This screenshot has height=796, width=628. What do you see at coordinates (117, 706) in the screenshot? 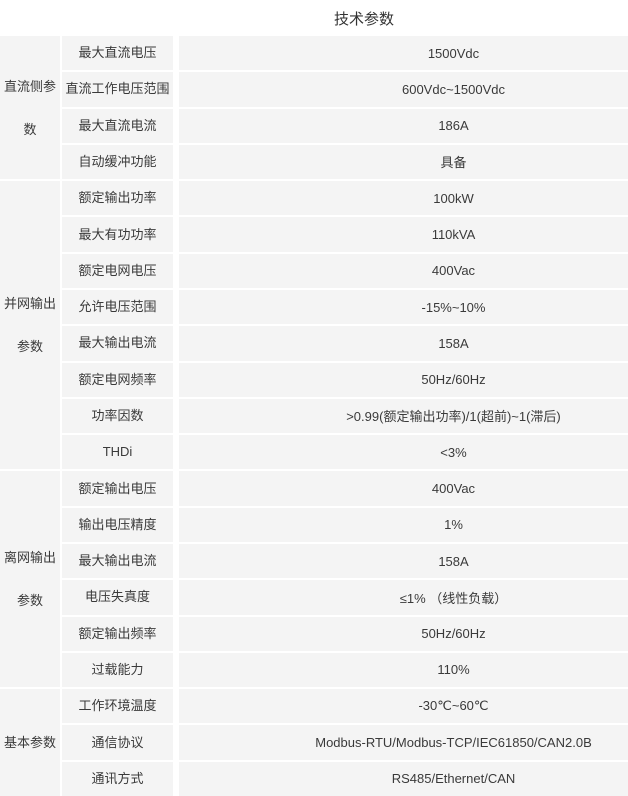
I see `spec-param-name: 工作环境温度` at bounding box center [117, 706].